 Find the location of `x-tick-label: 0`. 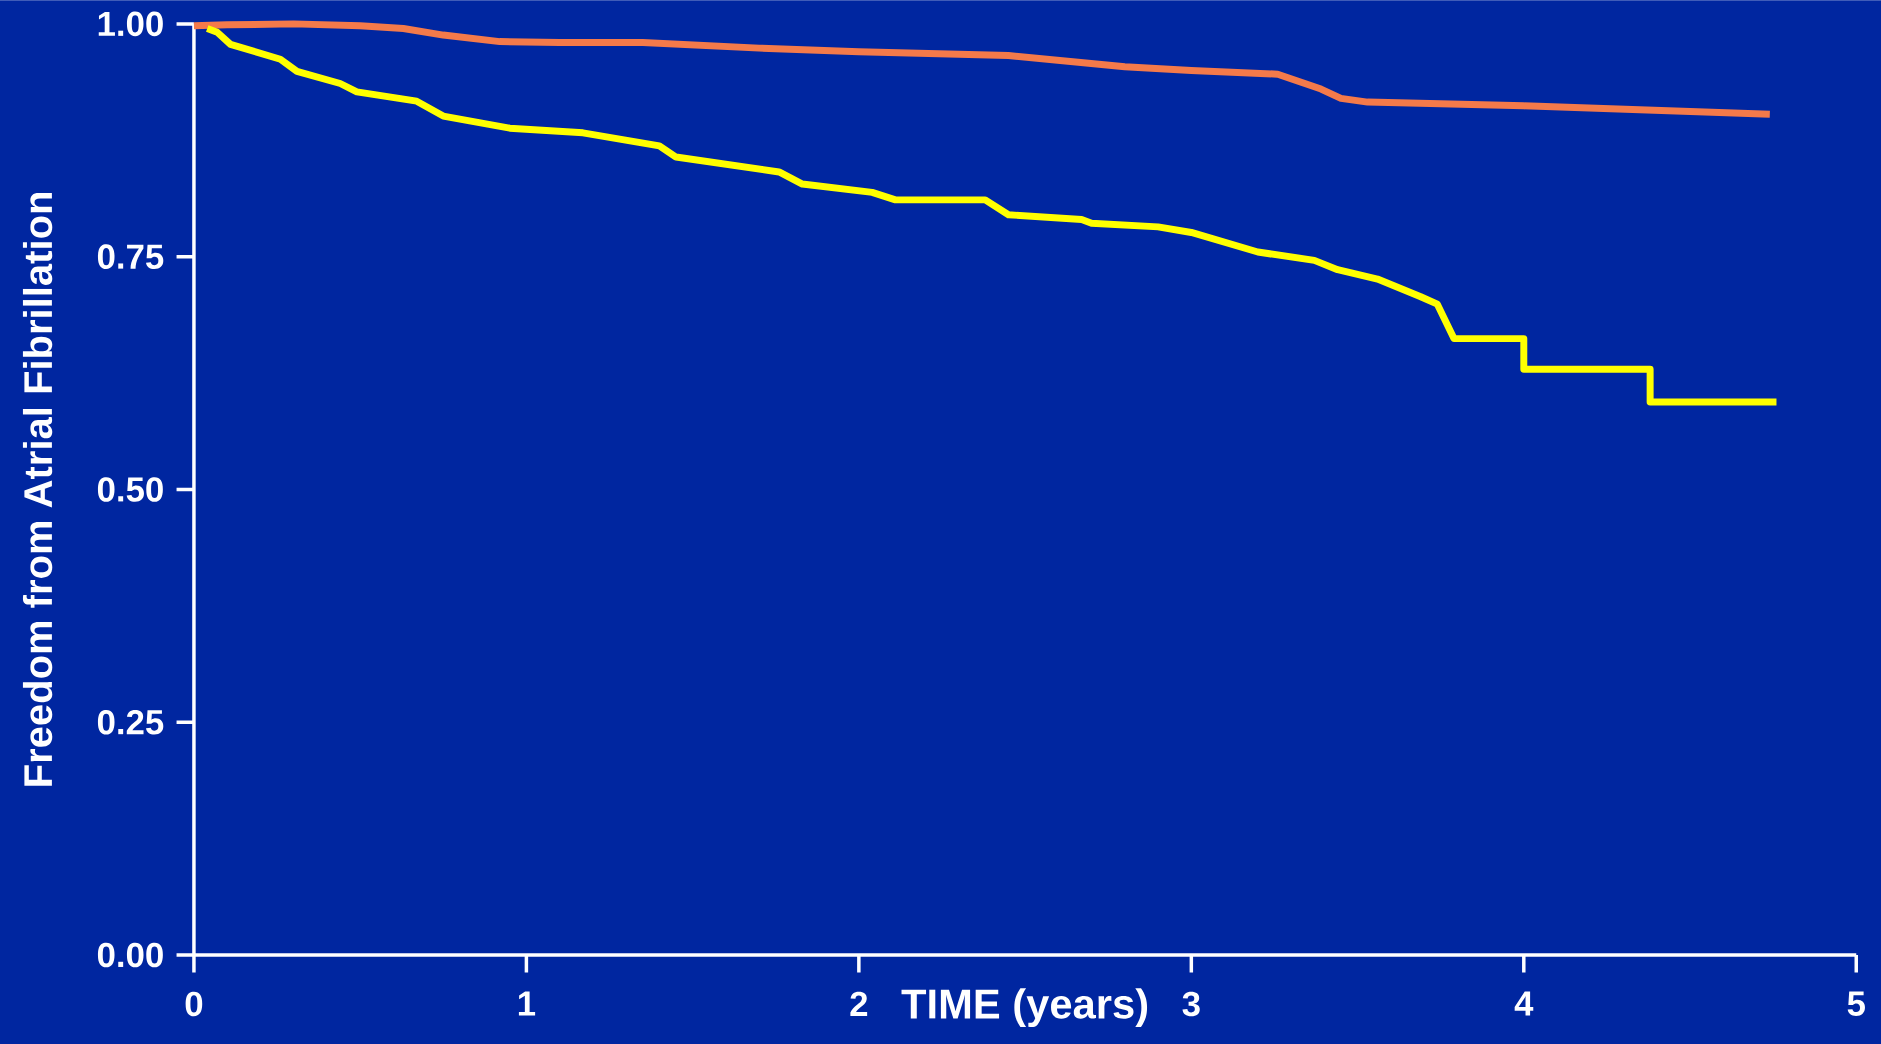

x-tick-label: 0 is located at coordinates (194, 1004).